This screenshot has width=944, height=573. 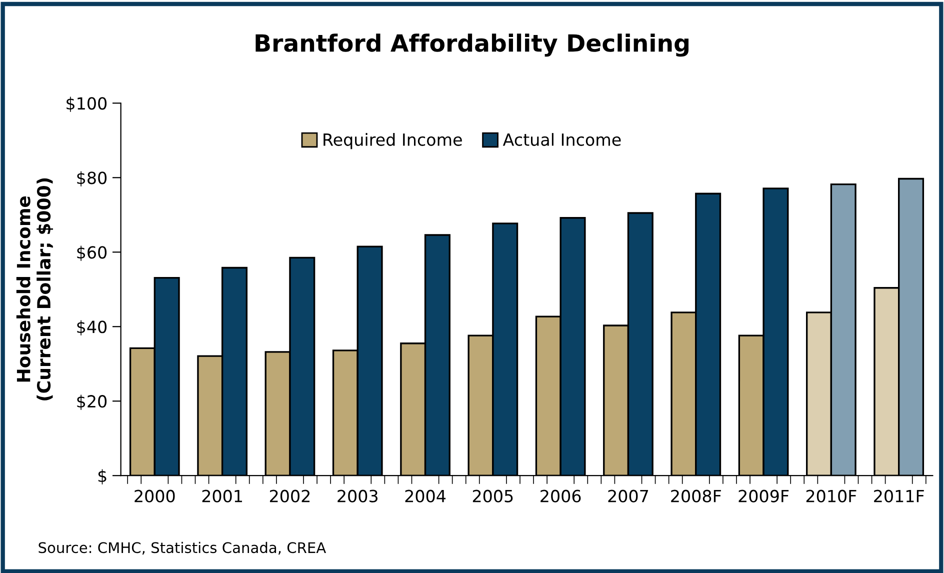 What do you see at coordinates (560, 496) in the screenshot?
I see `x-tick-label: 2006` at bounding box center [560, 496].